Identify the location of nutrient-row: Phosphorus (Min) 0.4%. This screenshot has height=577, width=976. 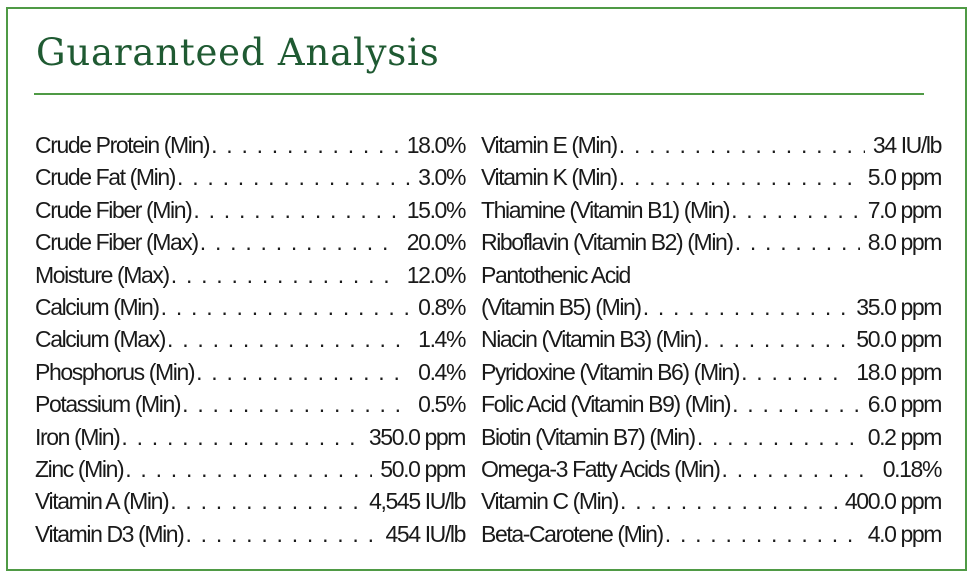
(250, 372).